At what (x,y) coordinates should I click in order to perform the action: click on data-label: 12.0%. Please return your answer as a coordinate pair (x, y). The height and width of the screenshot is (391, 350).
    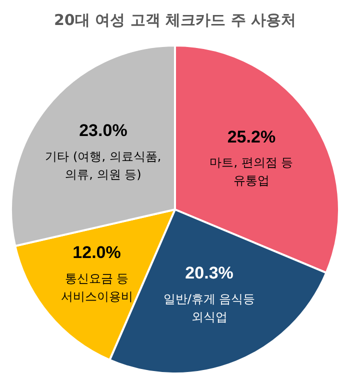
    Looking at the image, I should click on (96, 252).